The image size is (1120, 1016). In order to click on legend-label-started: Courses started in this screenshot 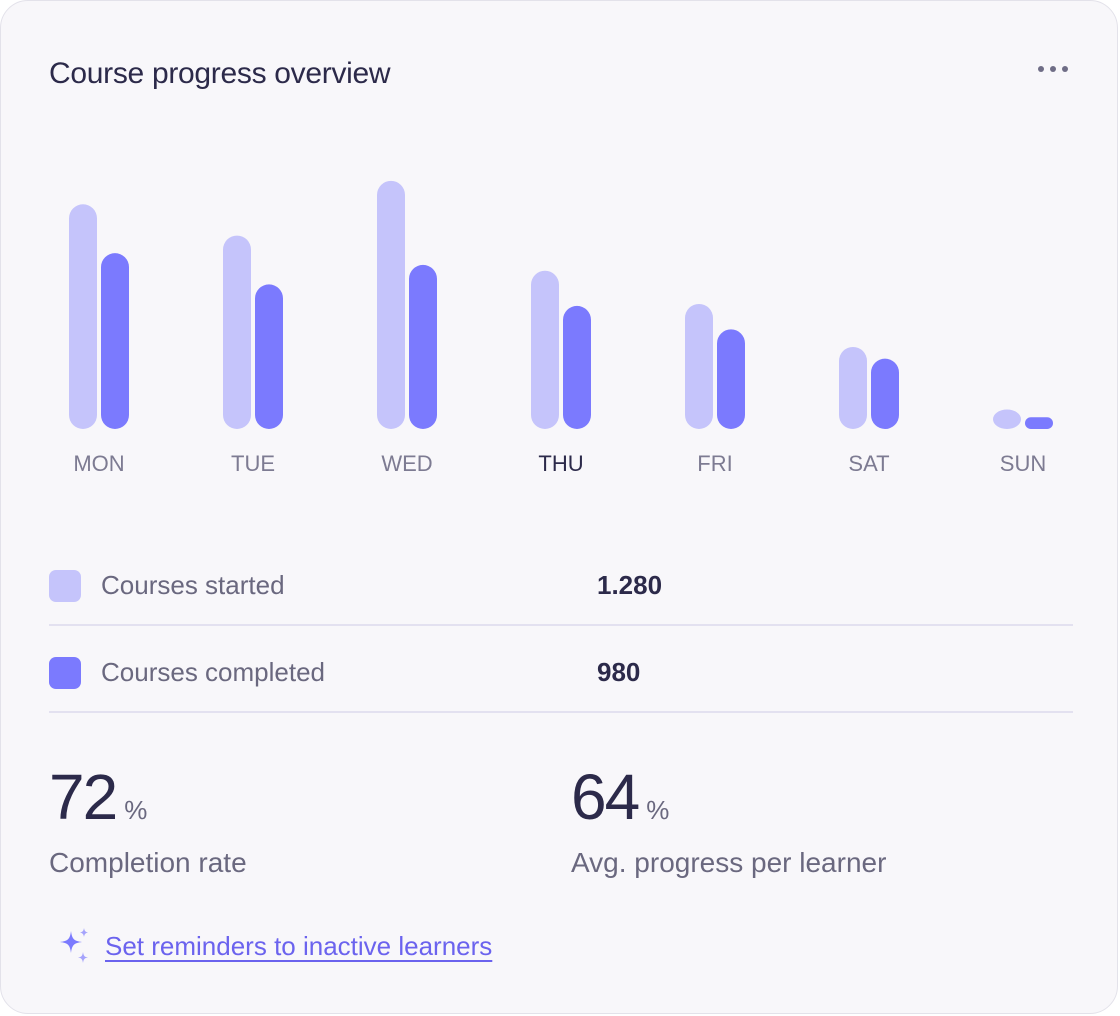, I will do `click(193, 585)`.